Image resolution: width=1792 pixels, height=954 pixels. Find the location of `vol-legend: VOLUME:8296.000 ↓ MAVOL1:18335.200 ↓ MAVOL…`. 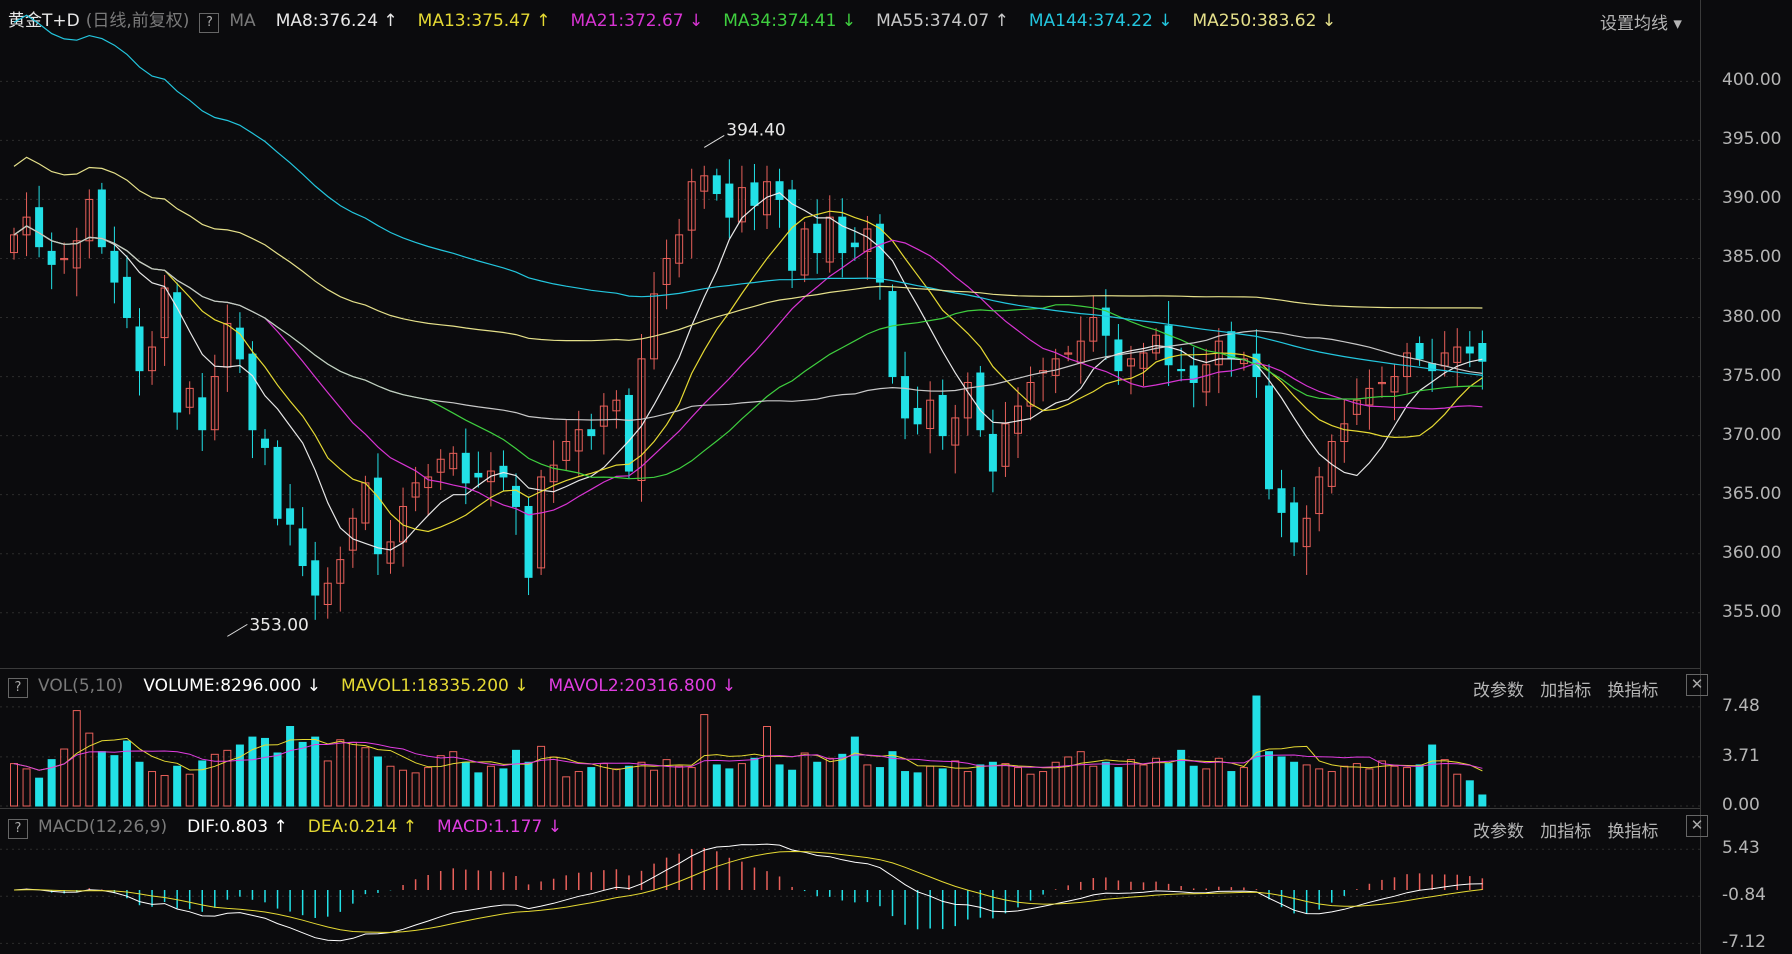

vol-legend: VOLUME:8296.000 ↓ MAVOL1:18335.200 ↓ MAVOL… is located at coordinates (439, 686).